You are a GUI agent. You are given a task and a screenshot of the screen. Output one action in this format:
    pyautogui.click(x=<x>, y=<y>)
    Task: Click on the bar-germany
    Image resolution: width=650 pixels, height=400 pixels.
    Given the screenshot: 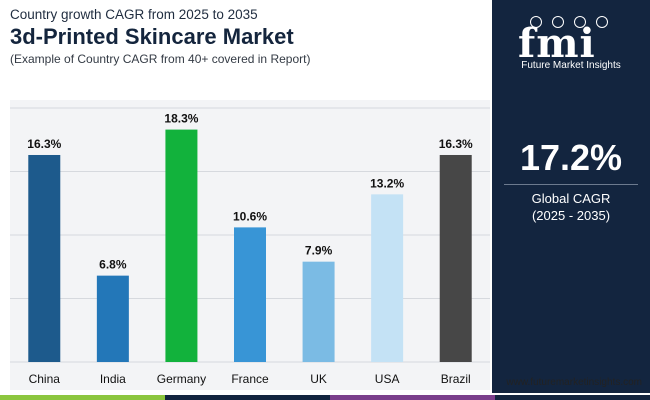 What is the action you would take?
    pyautogui.click(x=181, y=245)
    